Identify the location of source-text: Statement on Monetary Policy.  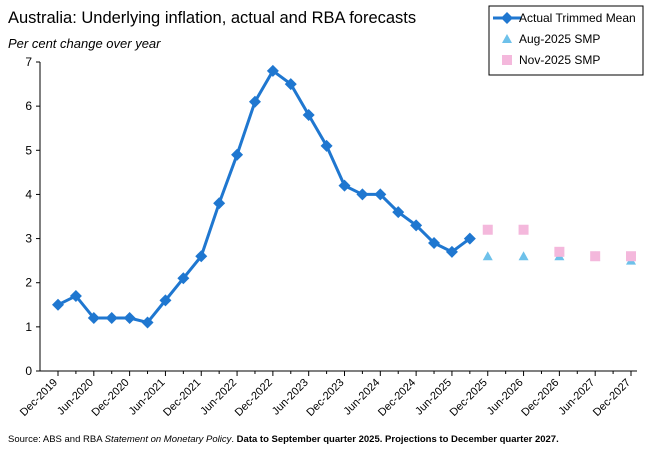
(169, 439).